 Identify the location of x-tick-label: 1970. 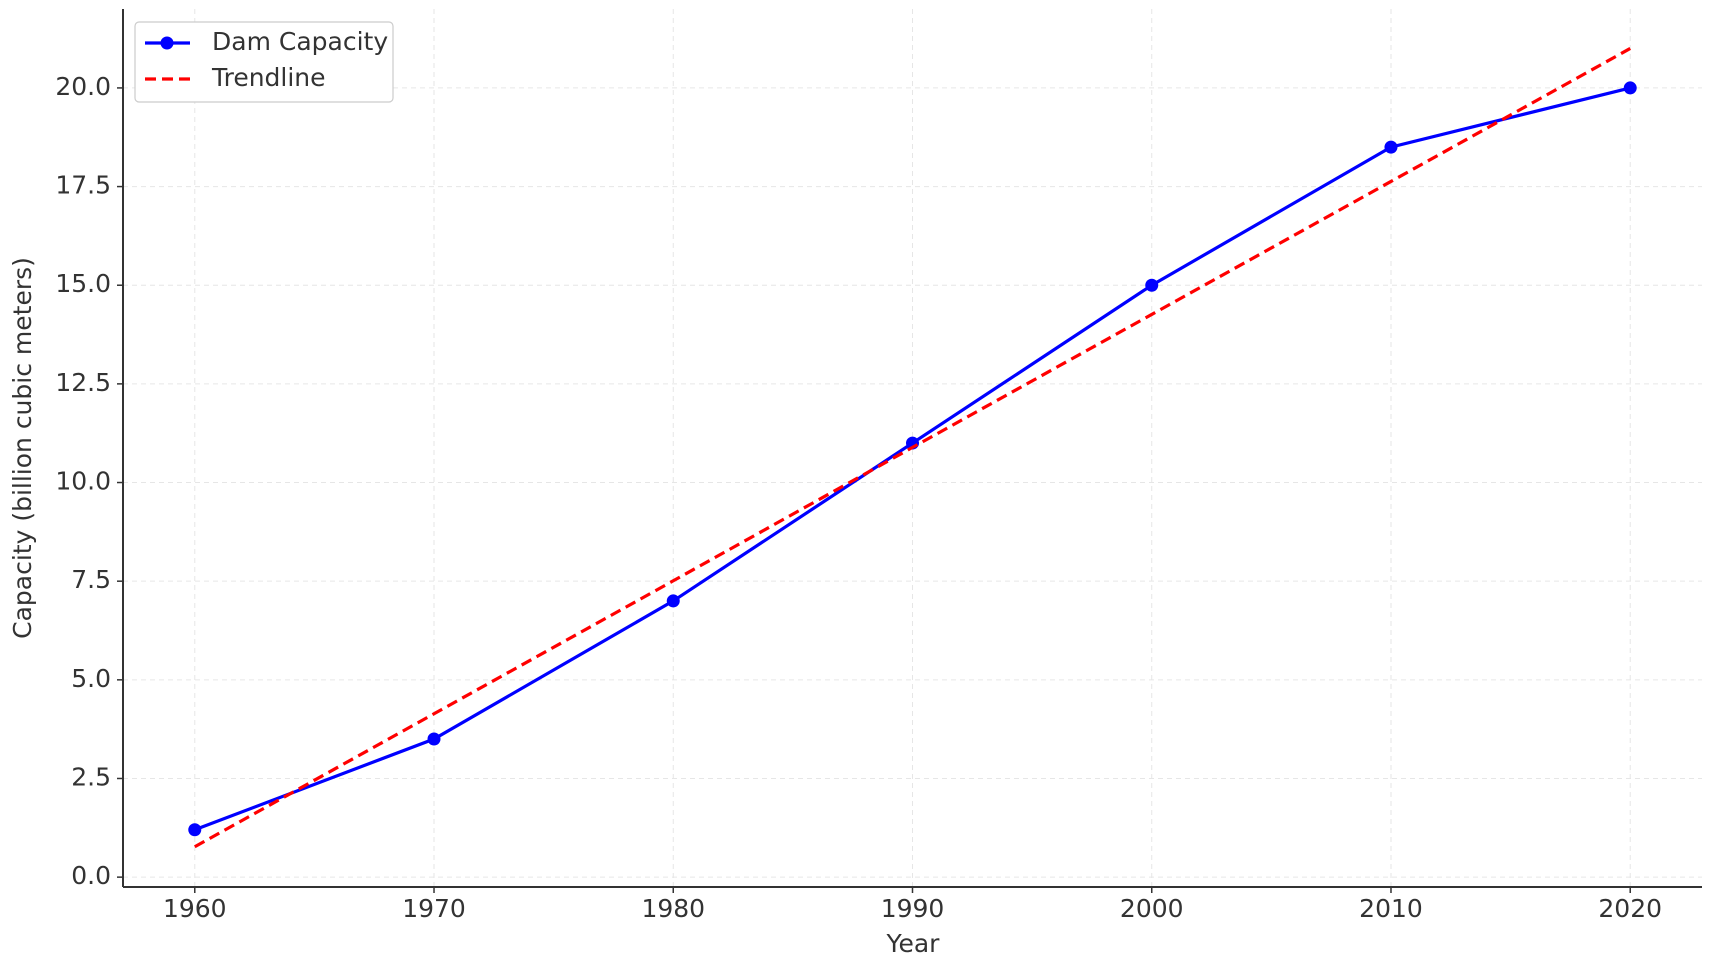
(434, 908).